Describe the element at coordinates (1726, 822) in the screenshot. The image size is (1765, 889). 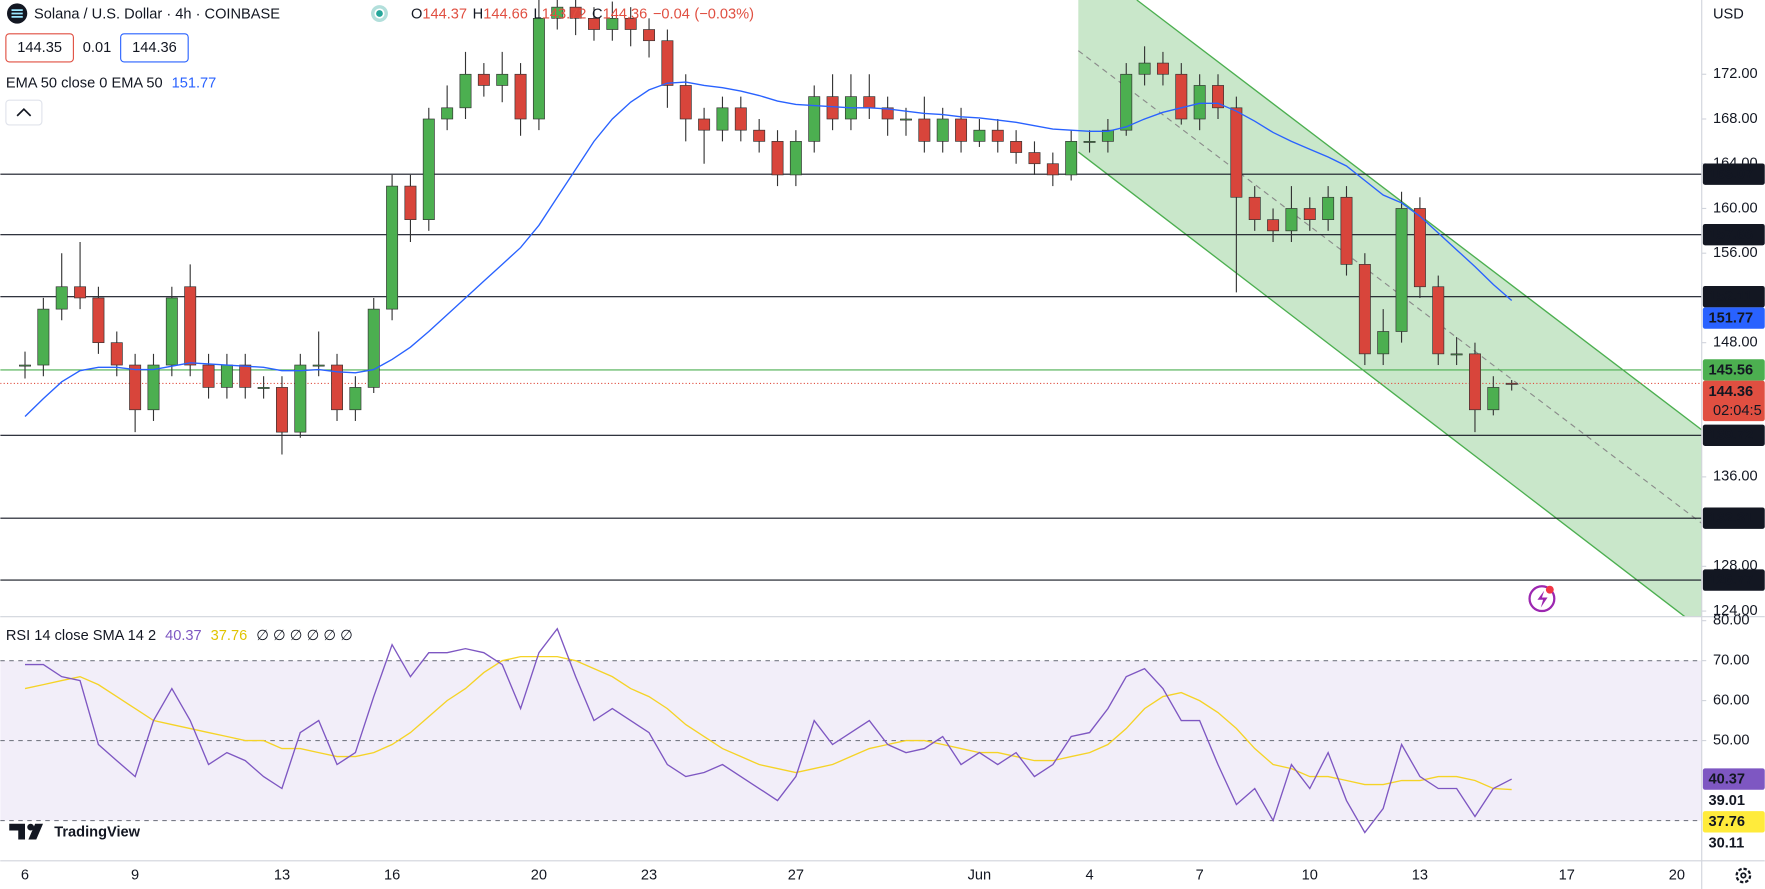
I see `rsi-value-label: 37.76` at that location.